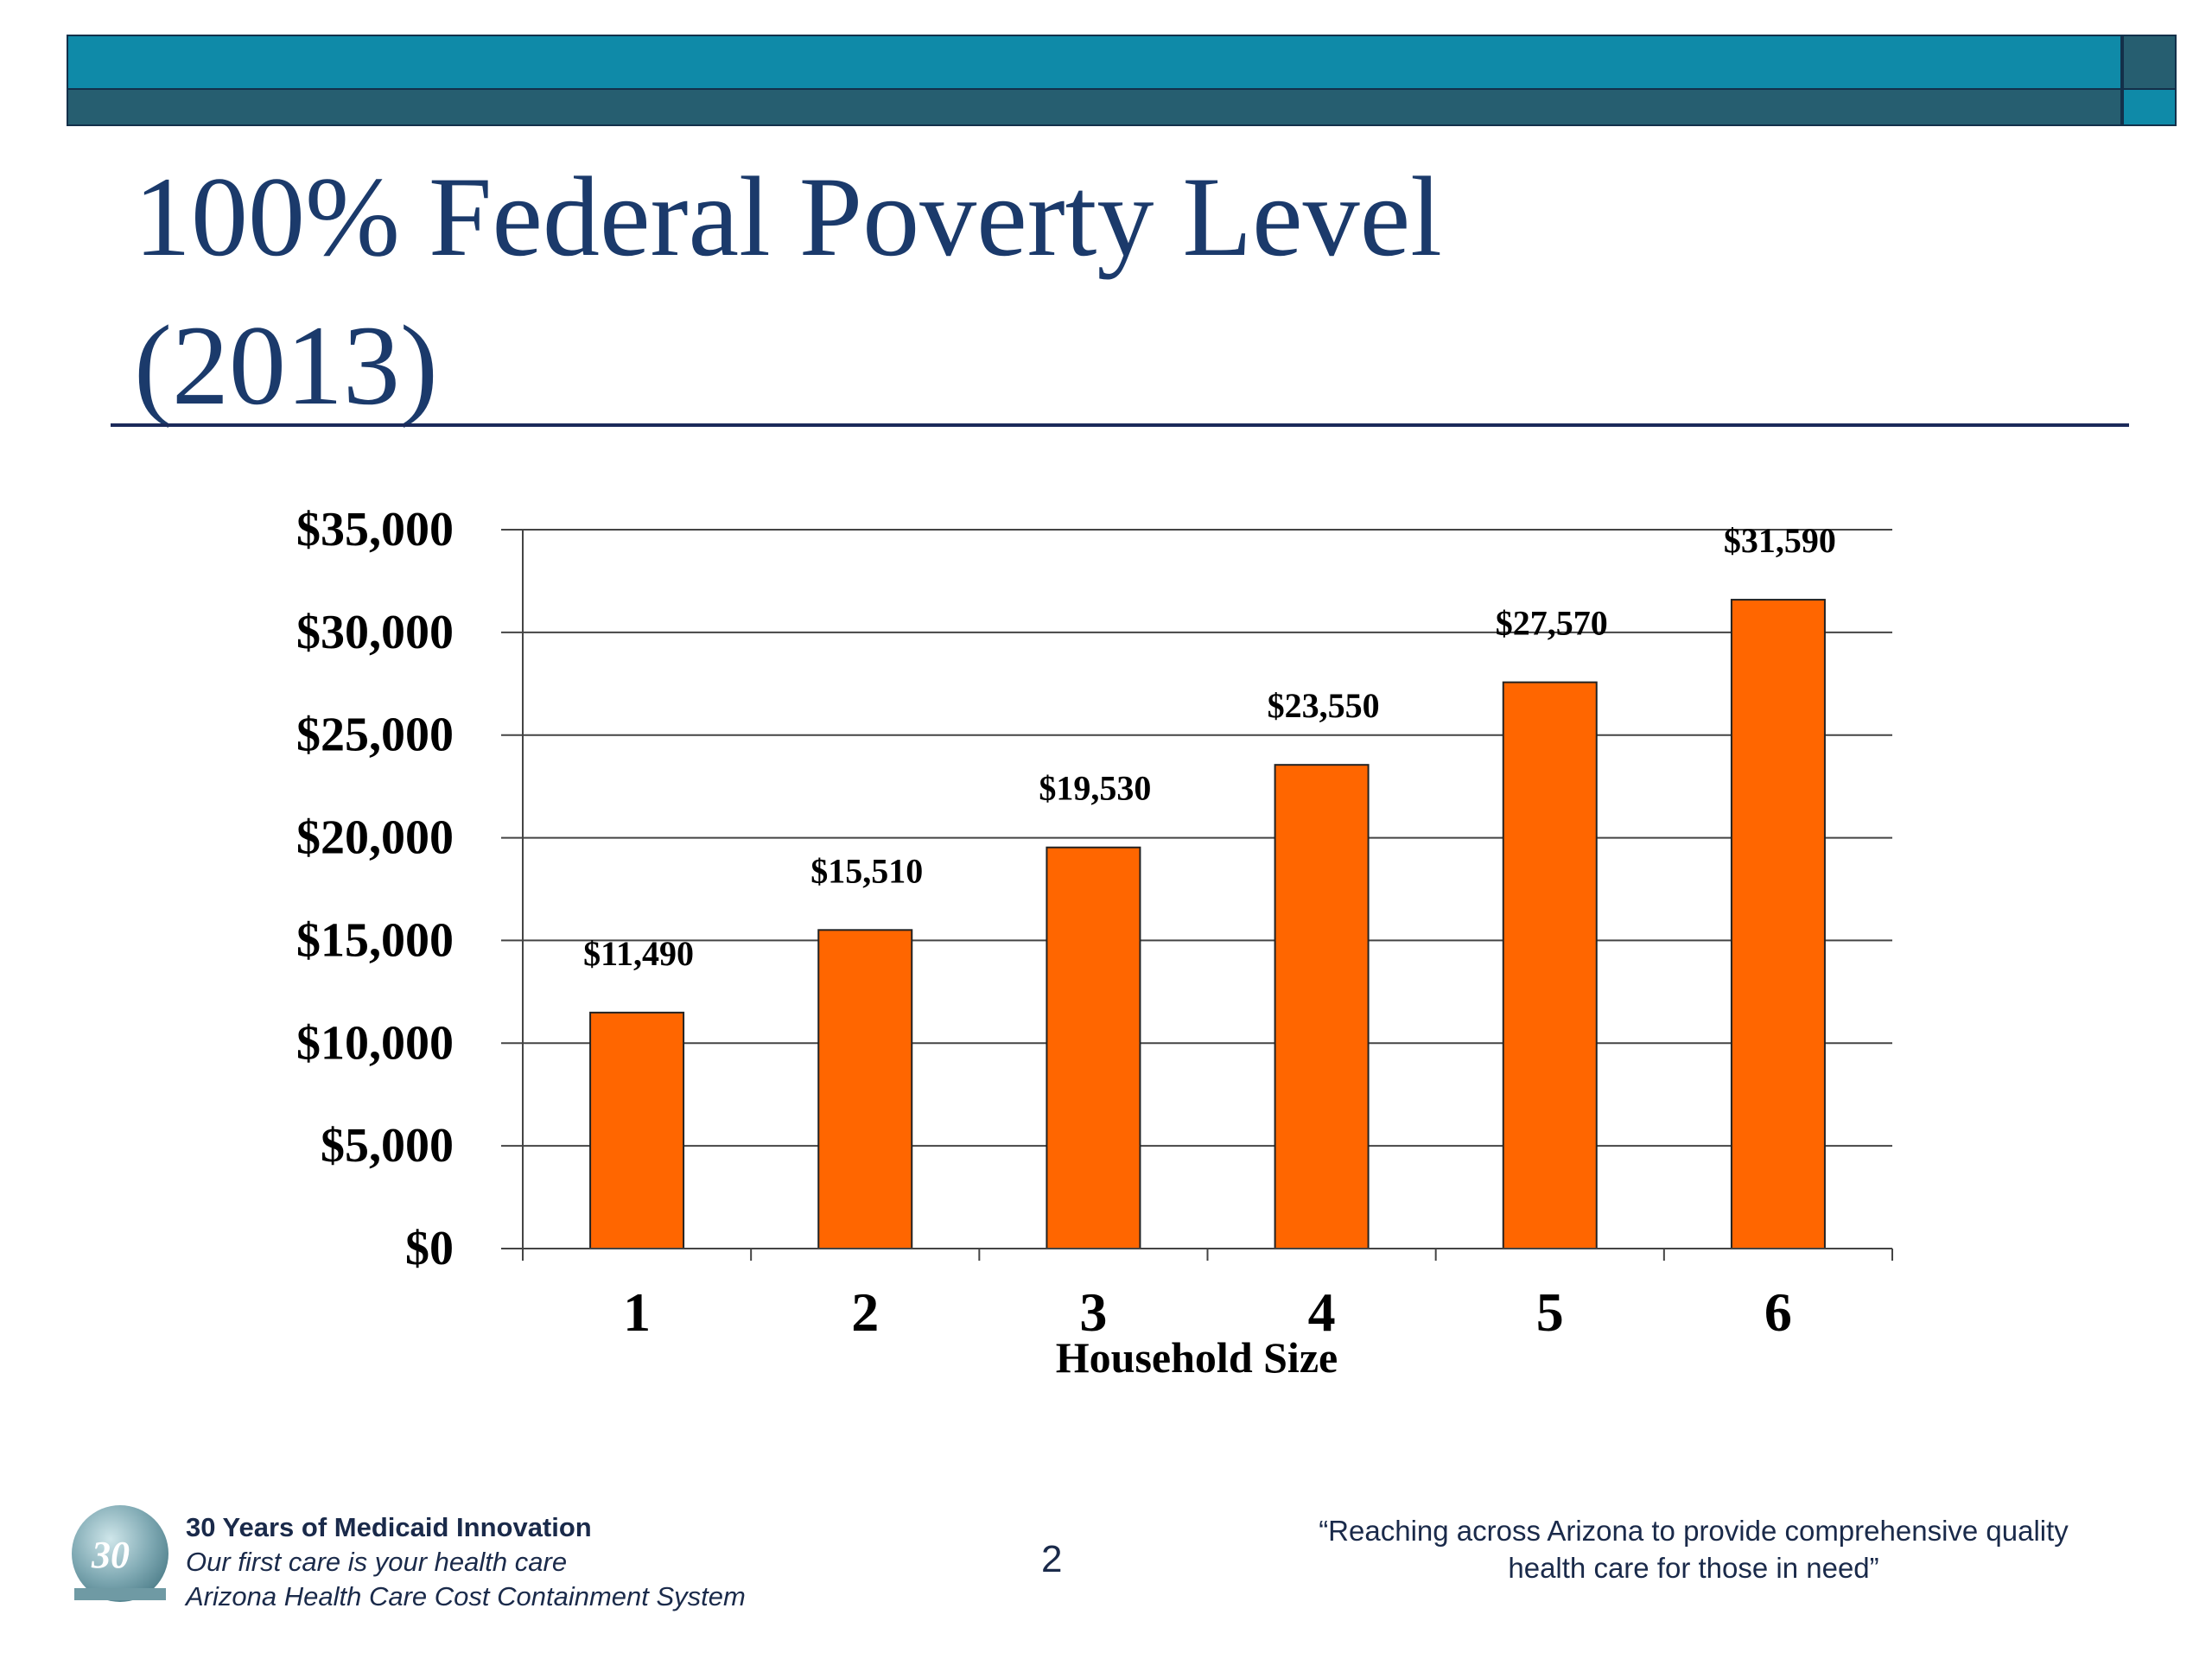 This screenshot has height=1659, width=2212. Describe the element at coordinates (638, 953) in the screenshot. I see `data-label: $11,490` at that location.